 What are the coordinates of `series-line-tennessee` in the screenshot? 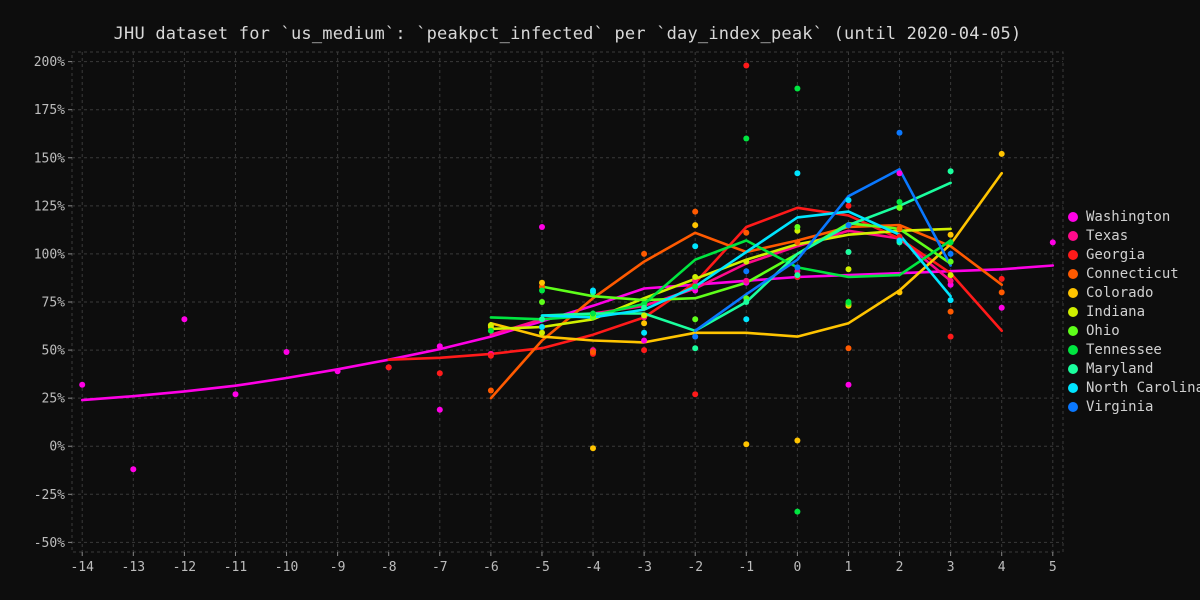 It's located at (720, 280).